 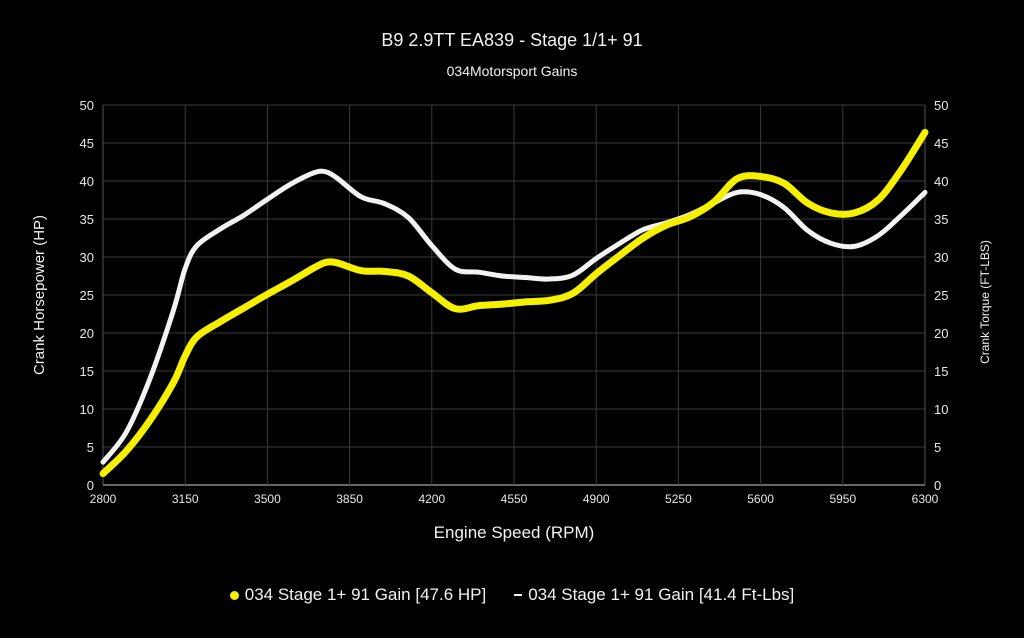 What do you see at coordinates (87, 371) in the screenshot?
I see `y-tick-label: 15` at bounding box center [87, 371].